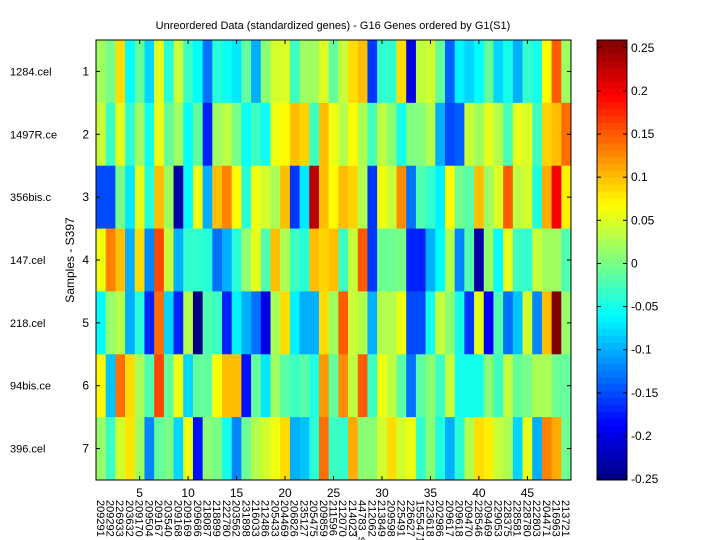  I want to click on gene-label: 203562, so click(236, 518).